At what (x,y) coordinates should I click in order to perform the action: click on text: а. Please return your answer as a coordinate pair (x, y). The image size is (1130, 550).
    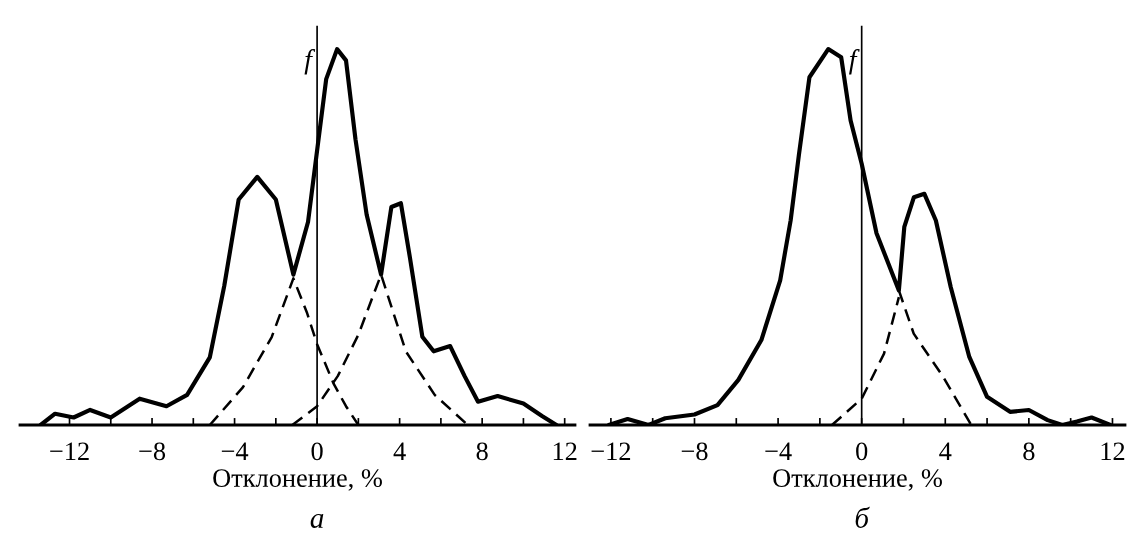
    Looking at the image, I should click on (317, 520).